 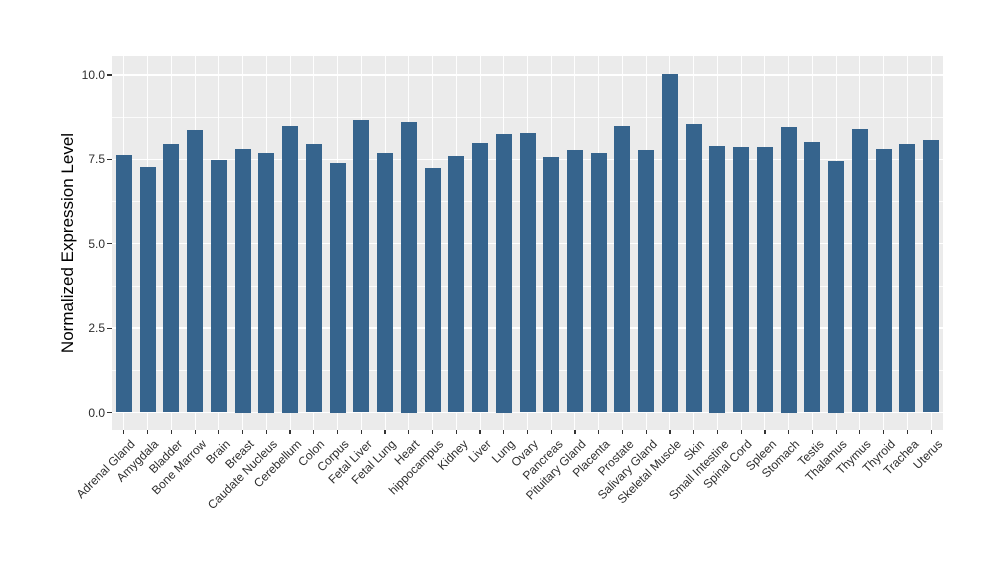 What do you see at coordinates (96, 159) in the screenshot?
I see `y-tick-label: 7.5` at bounding box center [96, 159].